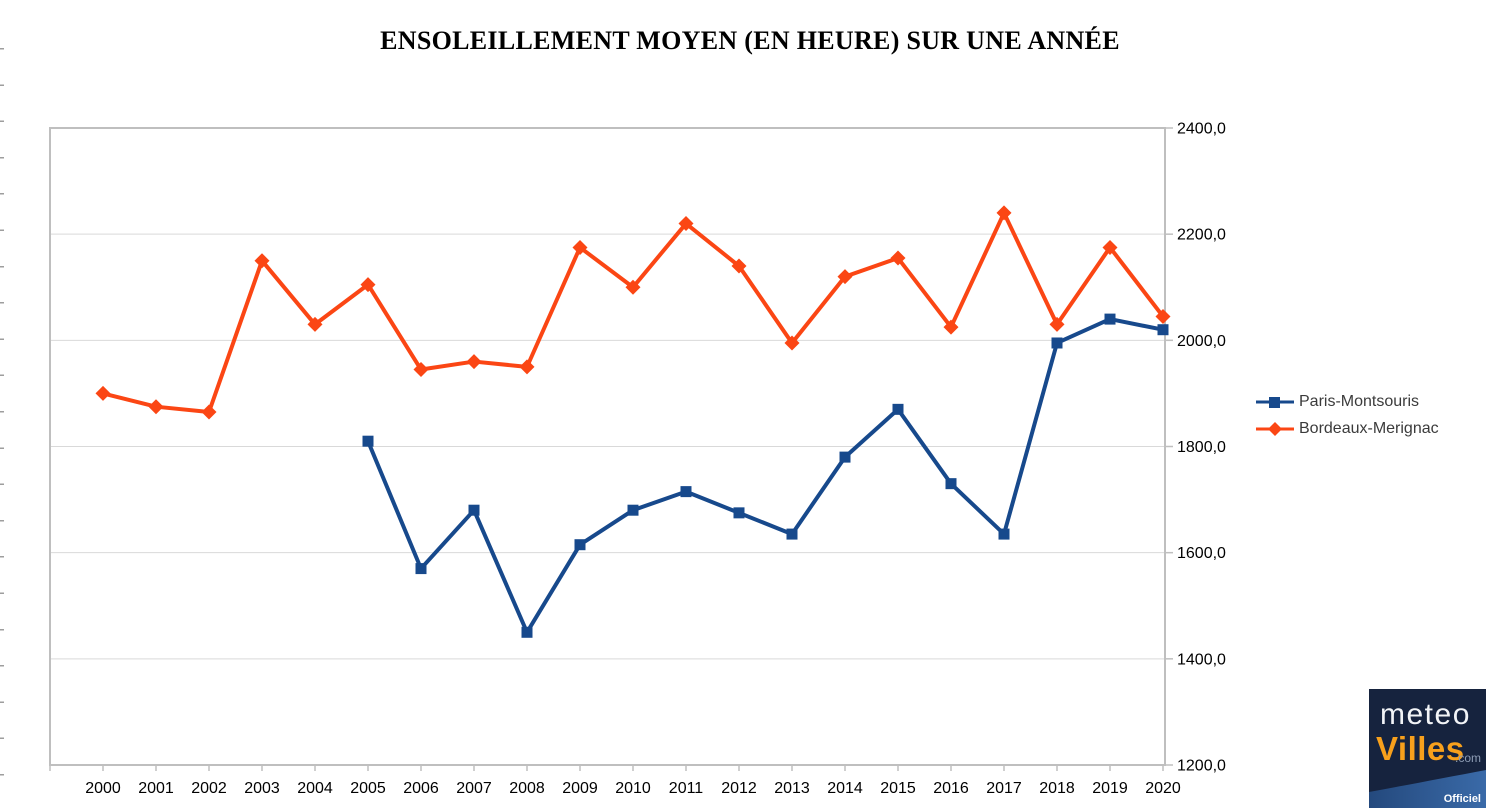 This screenshot has width=1486, height=808. I want to click on meteovilles-logo: meteo Villes .com Officiel, so click(1427, 748).